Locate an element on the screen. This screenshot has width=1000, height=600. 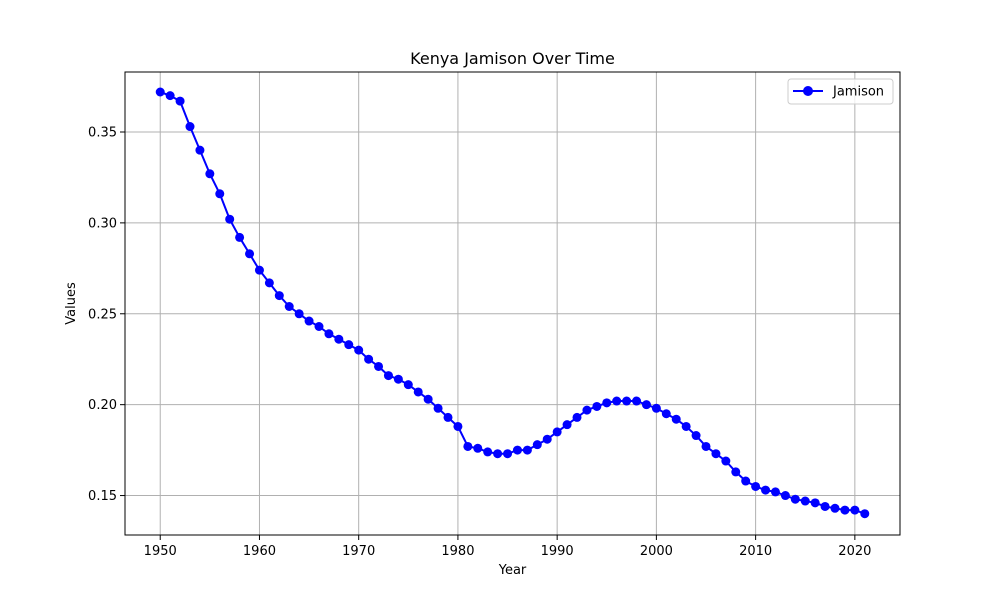
x-tick-label: 1980 is located at coordinates (457, 551).